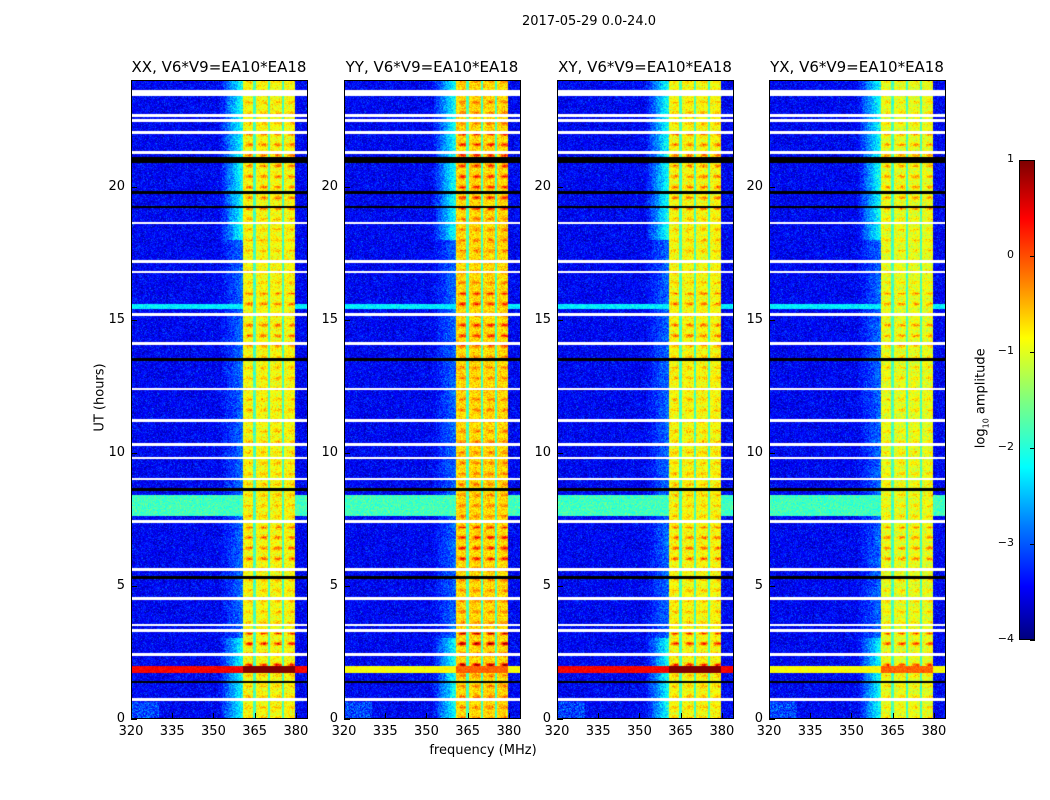 This screenshot has width=1050, height=800. What do you see at coordinates (981, 438) in the screenshot?
I see `colorbar-label-log: log` at bounding box center [981, 438].